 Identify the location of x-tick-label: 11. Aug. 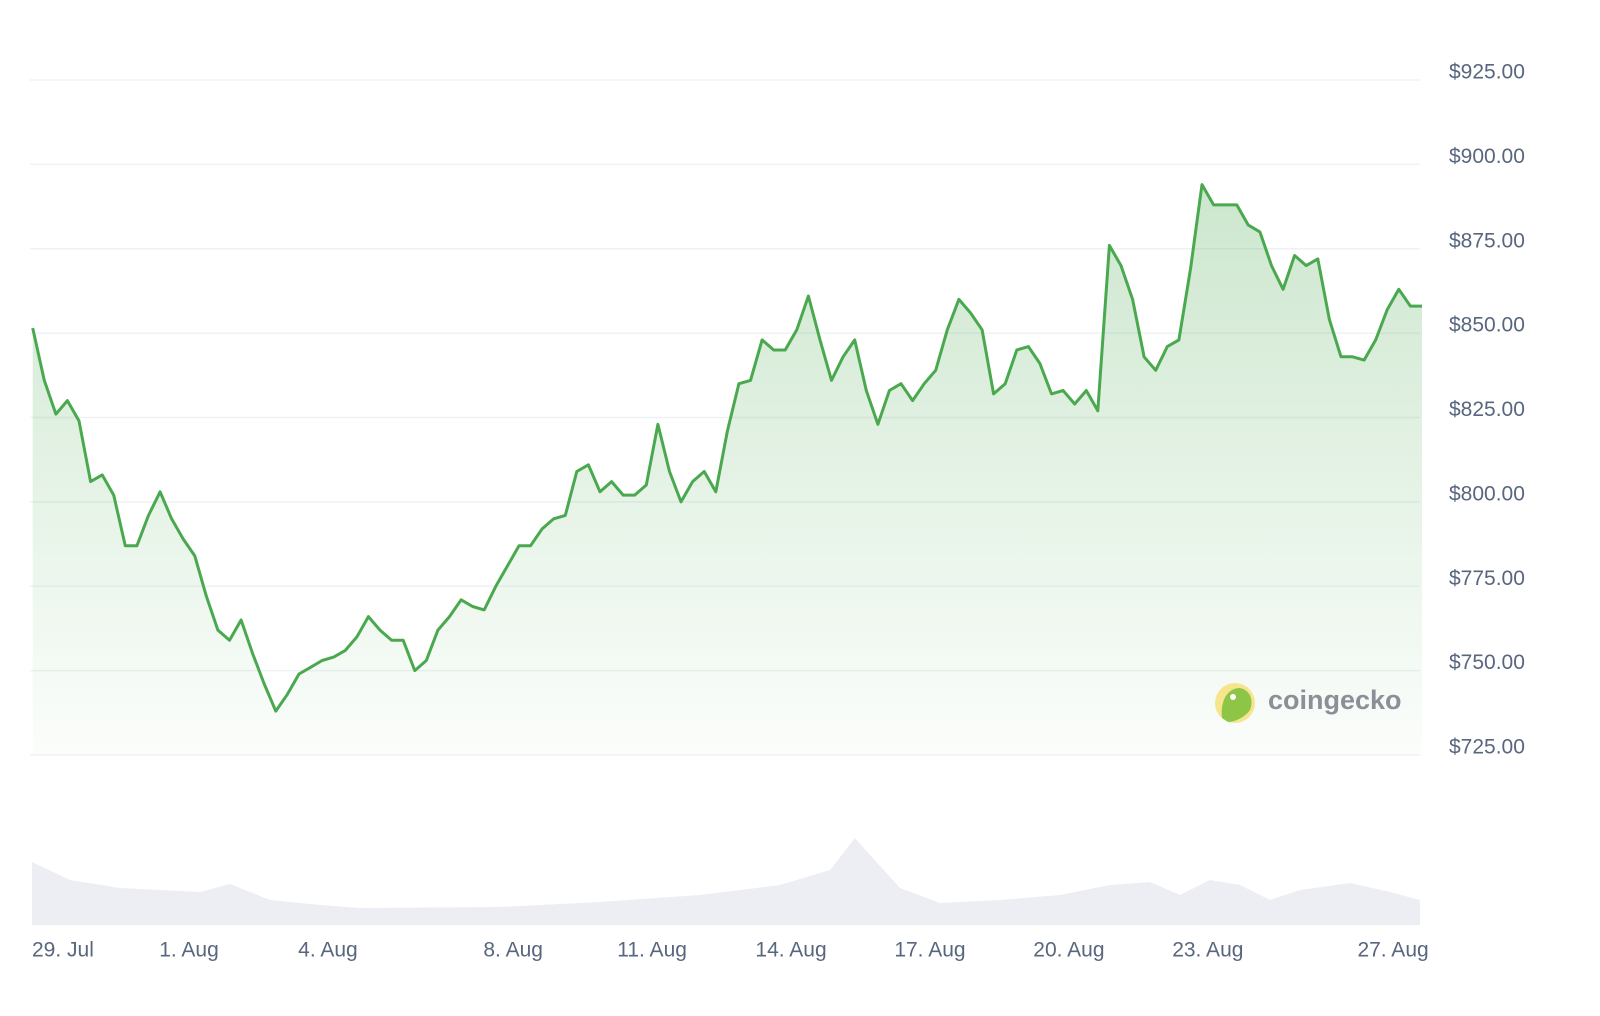
(652, 950).